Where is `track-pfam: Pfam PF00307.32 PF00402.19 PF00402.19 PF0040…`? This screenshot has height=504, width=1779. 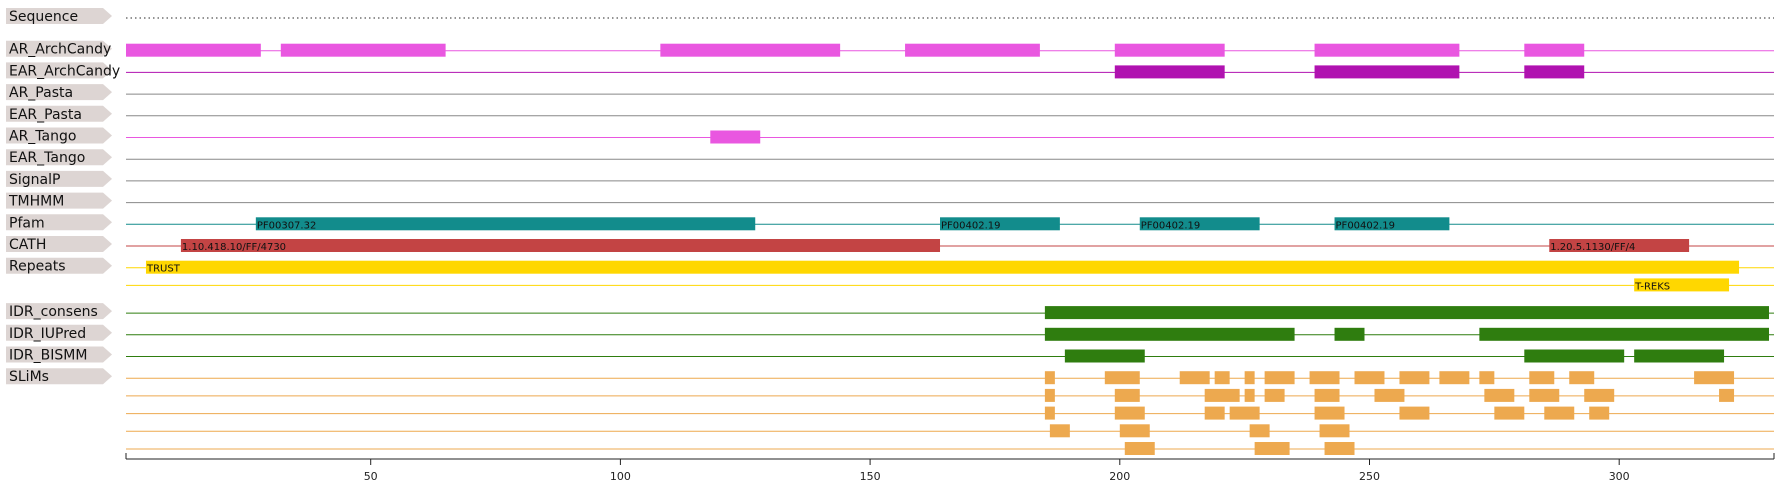 track-pfam: Pfam PF00307.32 PF00402.19 PF00402.19 PF0040… is located at coordinates (890, 222).